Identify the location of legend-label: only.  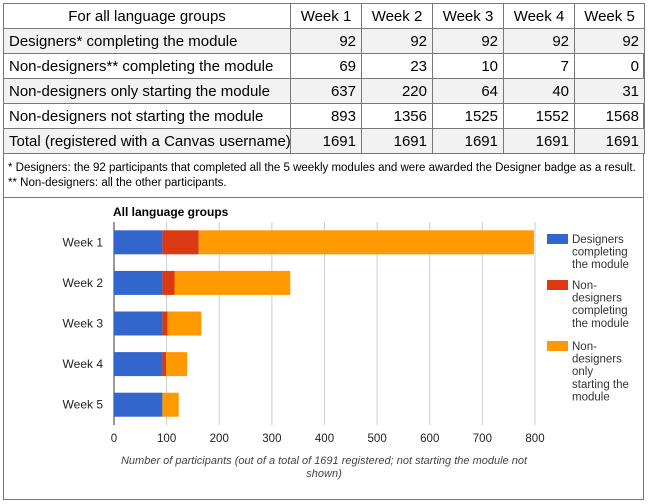
(582, 372).